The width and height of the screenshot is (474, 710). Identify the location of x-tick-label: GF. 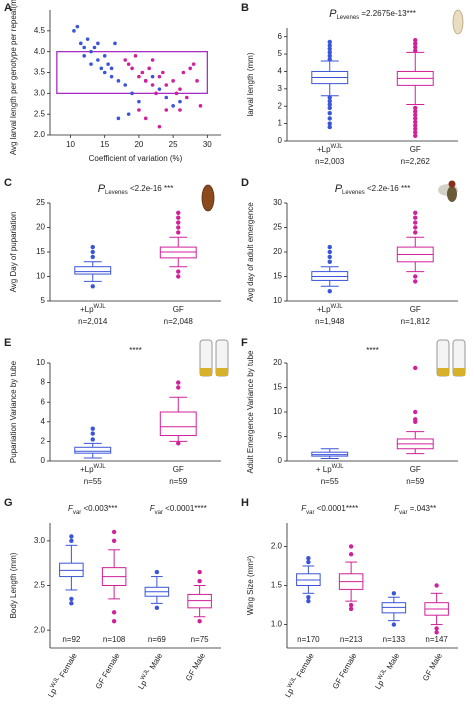
(415, 469).